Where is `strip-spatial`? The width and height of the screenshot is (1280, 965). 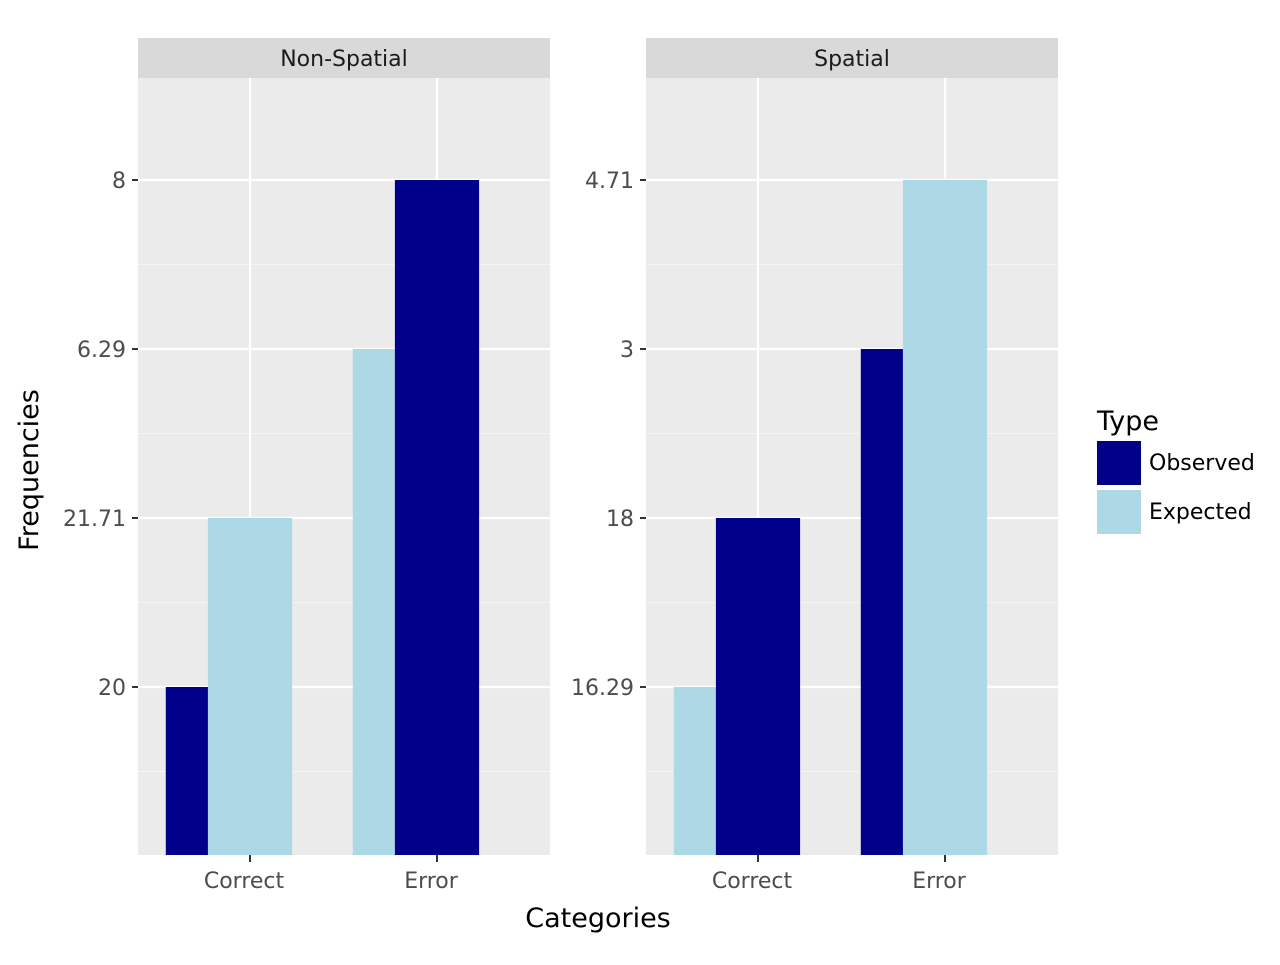
strip-spatial is located at coordinates (852, 58).